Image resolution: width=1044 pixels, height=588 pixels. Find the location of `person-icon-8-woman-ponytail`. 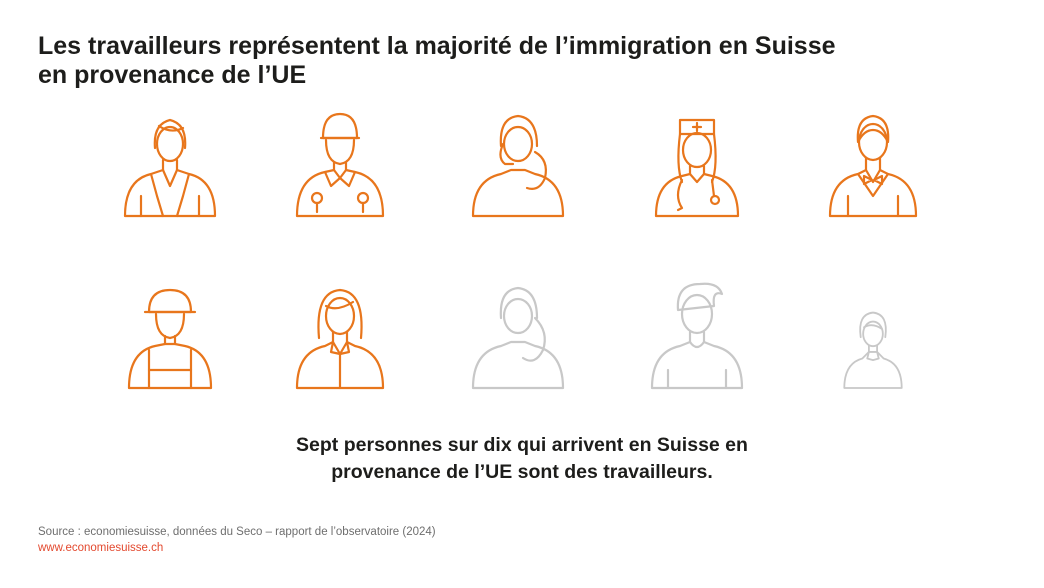

person-icon-8-woman-ponytail is located at coordinates (518, 337).